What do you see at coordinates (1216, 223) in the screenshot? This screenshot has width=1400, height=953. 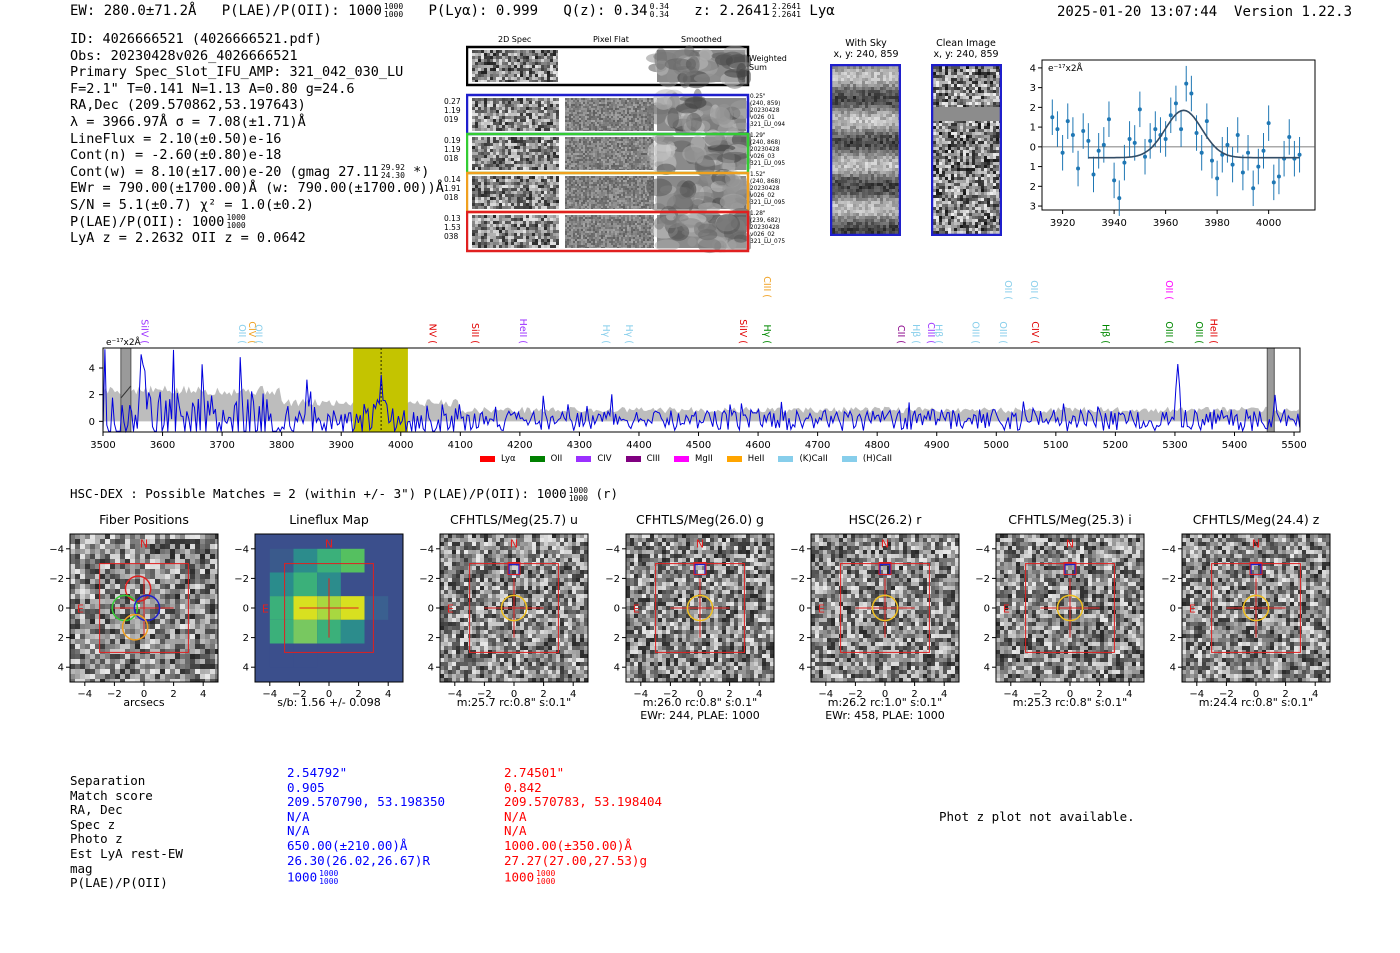 I see `zoom-xtick-label: 3980` at bounding box center [1216, 223].